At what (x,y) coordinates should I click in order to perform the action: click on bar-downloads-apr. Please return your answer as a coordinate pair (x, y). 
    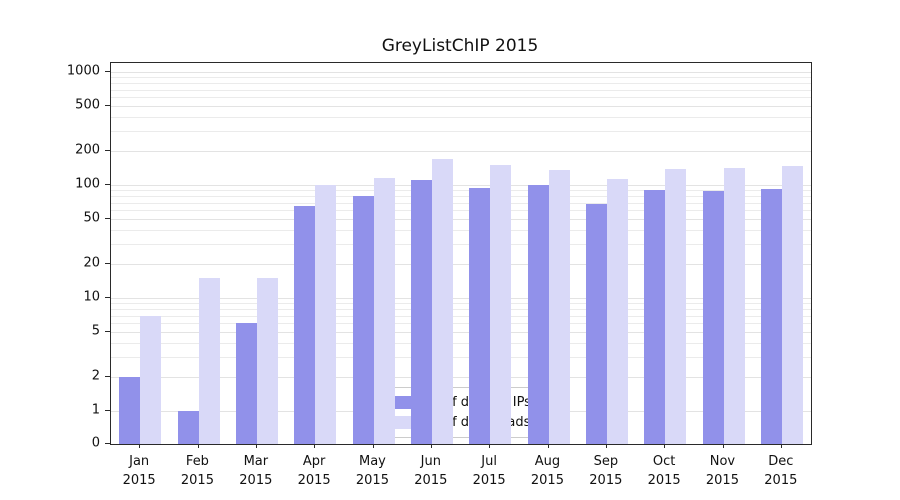
    Looking at the image, I should click on (326, 314).